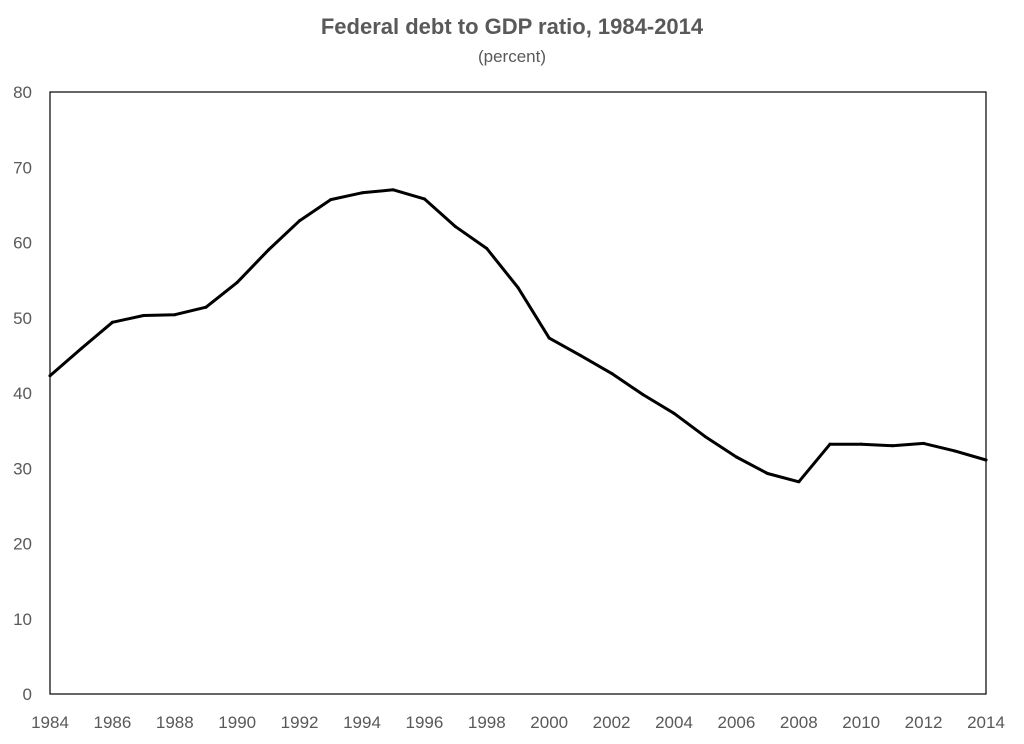  I want to click on x-tick-label: 2014, so click(986, 722).